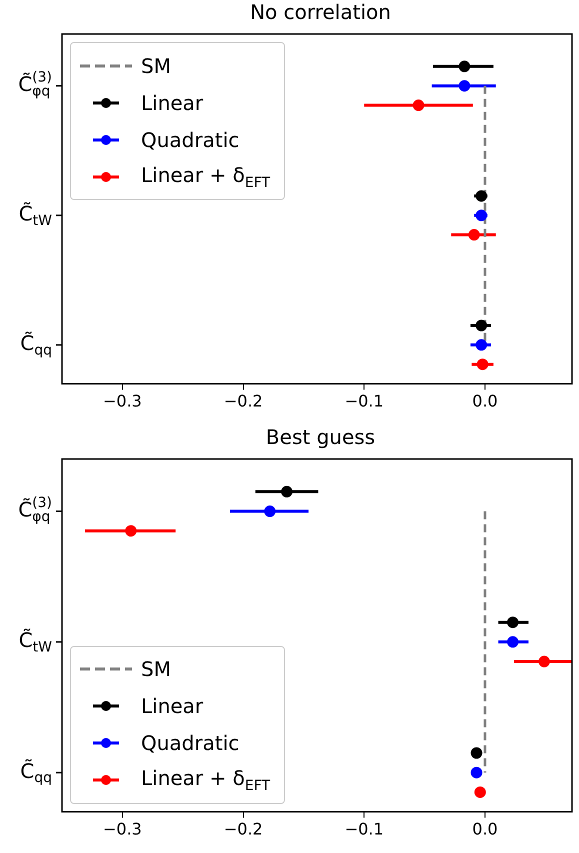  What do you see at coordinates (320, 12) in the screenshot?
I see `chart-title: No correlation` at bounding box center [320, 12].